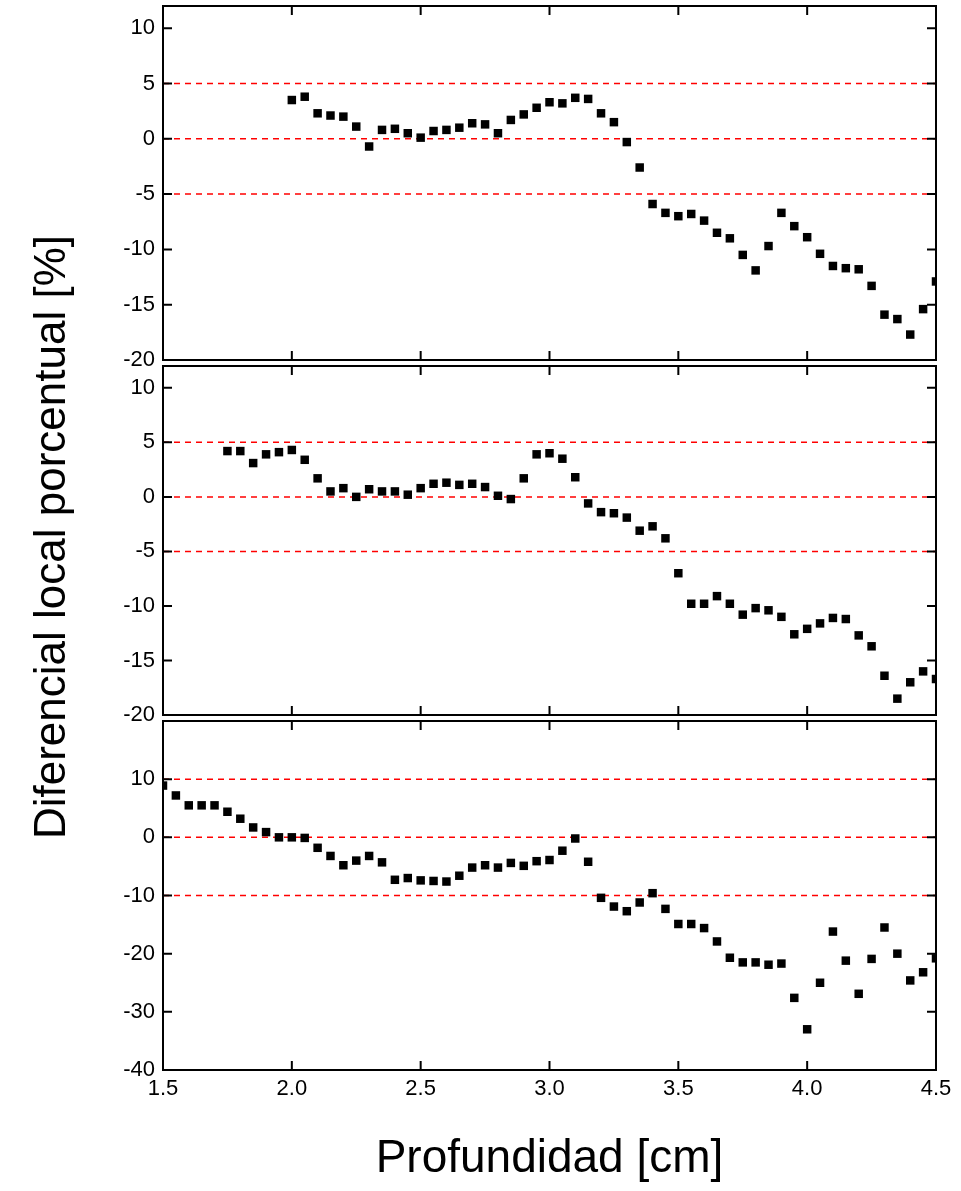  Describe the element at coordinates (139, 1010) in the screenshot. I see `y-tick-label: -30` at that location.